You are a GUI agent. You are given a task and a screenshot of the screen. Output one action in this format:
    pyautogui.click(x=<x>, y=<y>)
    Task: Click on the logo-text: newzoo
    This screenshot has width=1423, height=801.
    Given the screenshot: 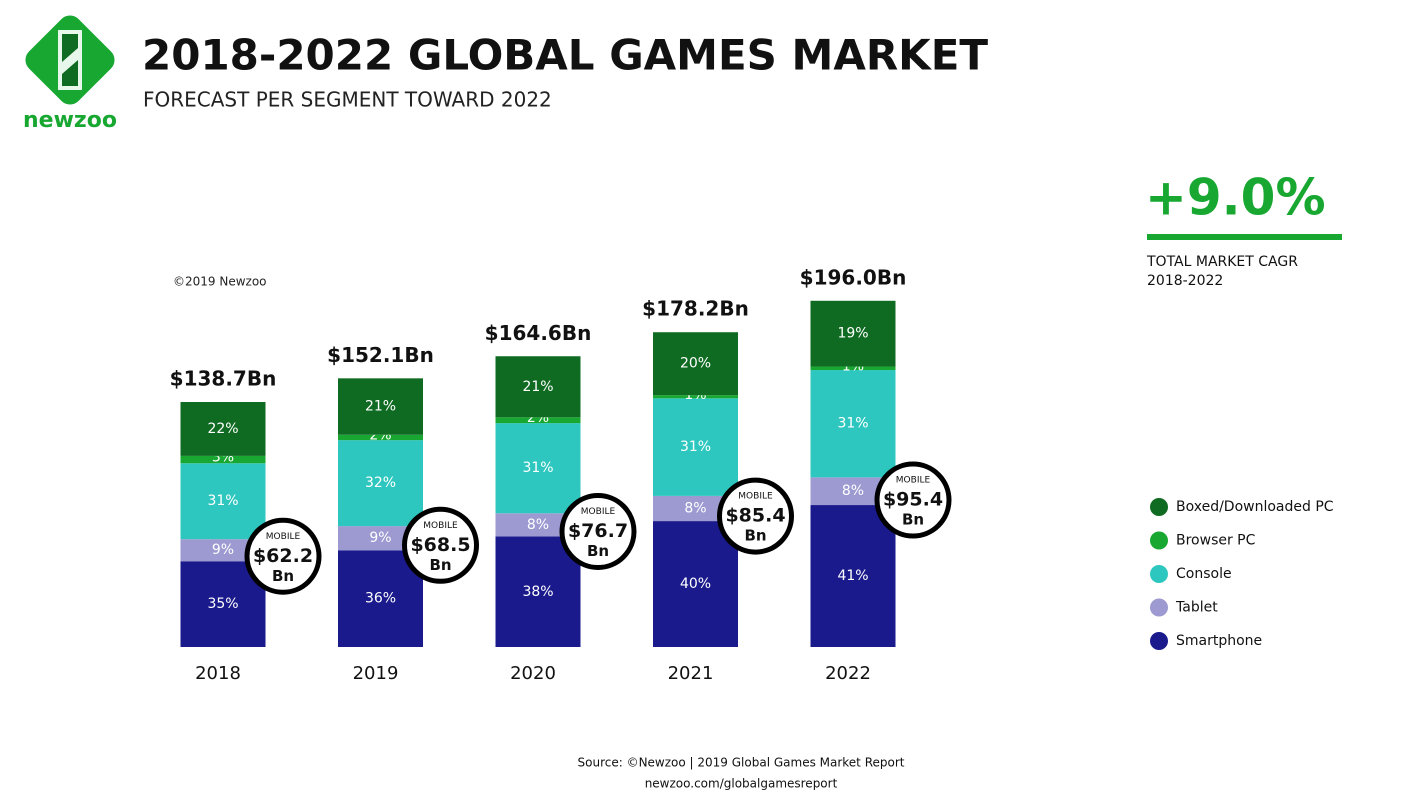 What is the action you would take?
    pyautogui.click(x=70, y=120)
    